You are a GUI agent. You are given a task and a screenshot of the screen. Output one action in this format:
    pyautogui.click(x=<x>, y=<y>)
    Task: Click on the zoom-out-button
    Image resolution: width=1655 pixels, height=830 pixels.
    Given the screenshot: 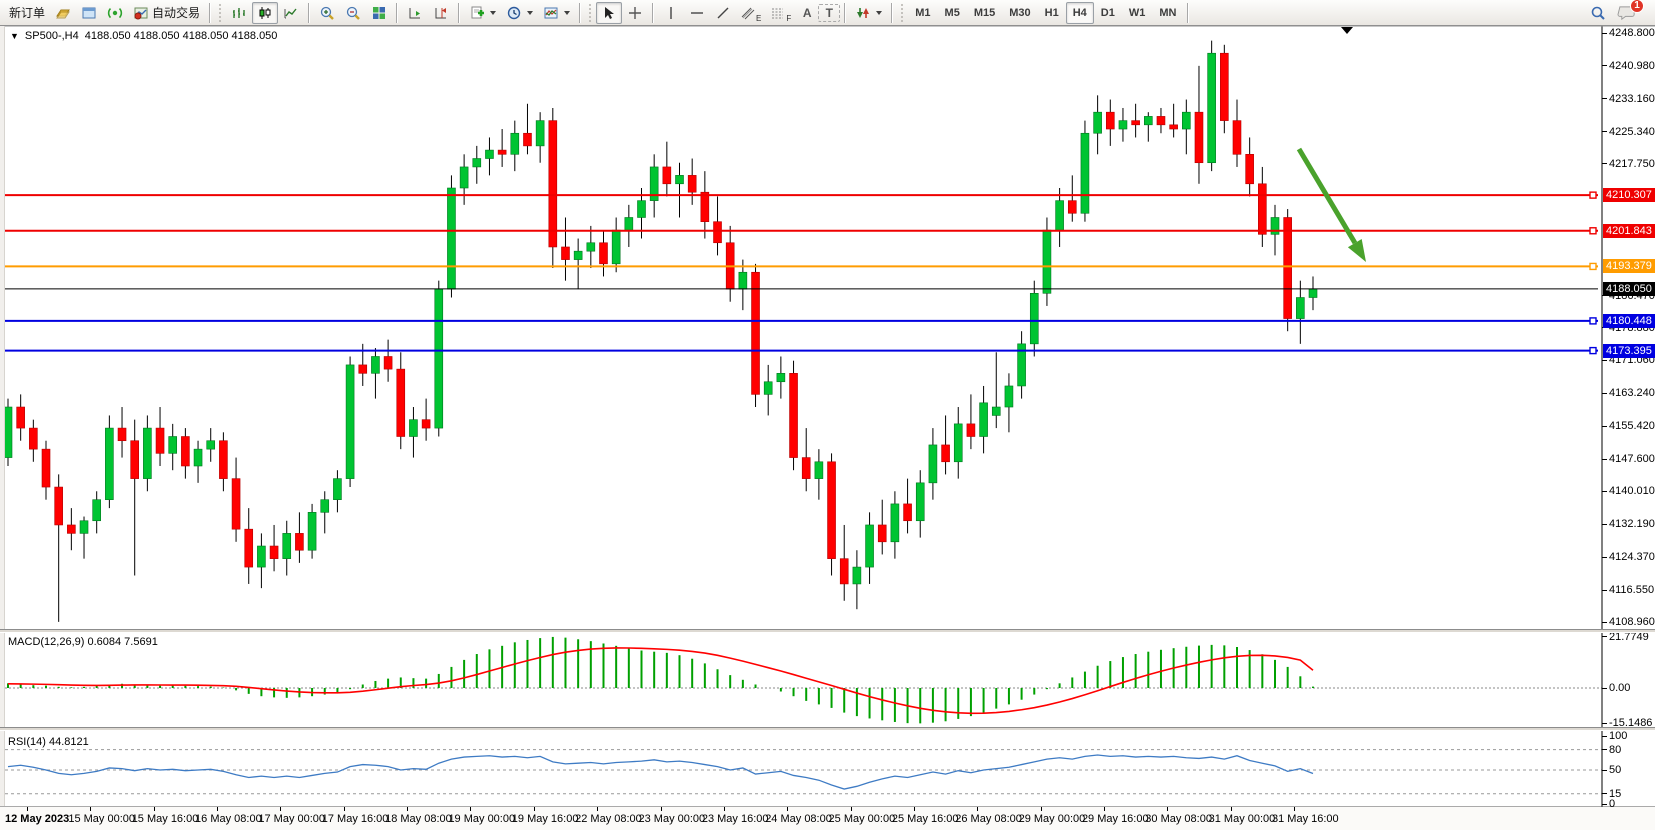 What is the action you would take?
    pyautogui.click(x=353, y=13)
    